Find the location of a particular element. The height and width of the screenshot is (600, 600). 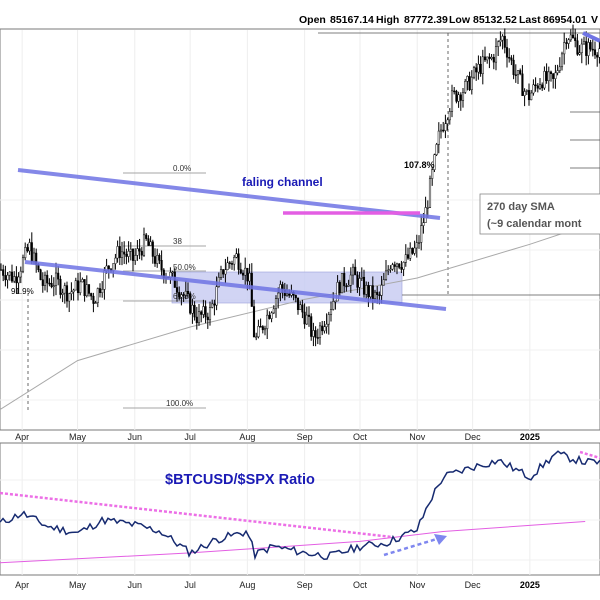

channel-lower-line is located at coordinates (235, 285).